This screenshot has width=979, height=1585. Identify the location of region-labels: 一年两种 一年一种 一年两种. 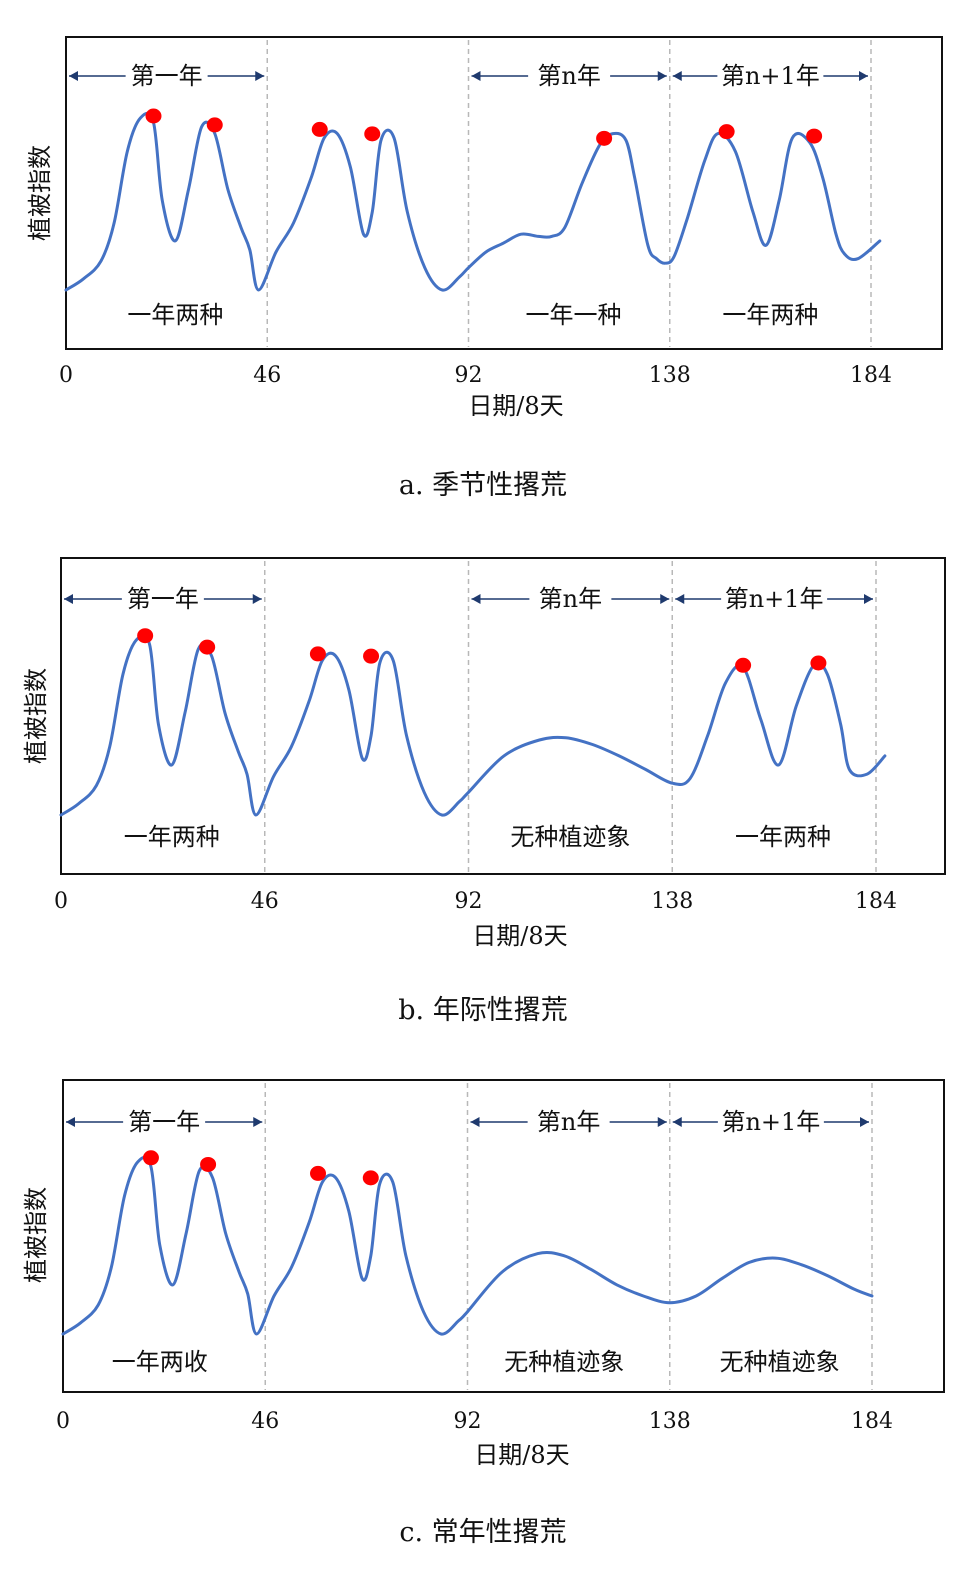
(472, 315).